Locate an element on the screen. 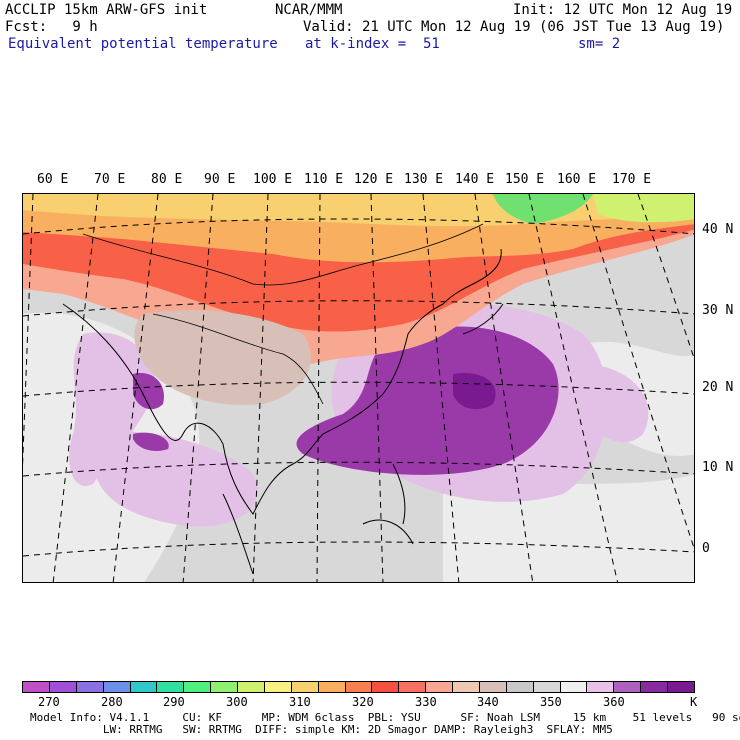 Image resolution: width=740 pixels, height=740 pixels. lon-label: 120 E is located at coordinates (374, 179).